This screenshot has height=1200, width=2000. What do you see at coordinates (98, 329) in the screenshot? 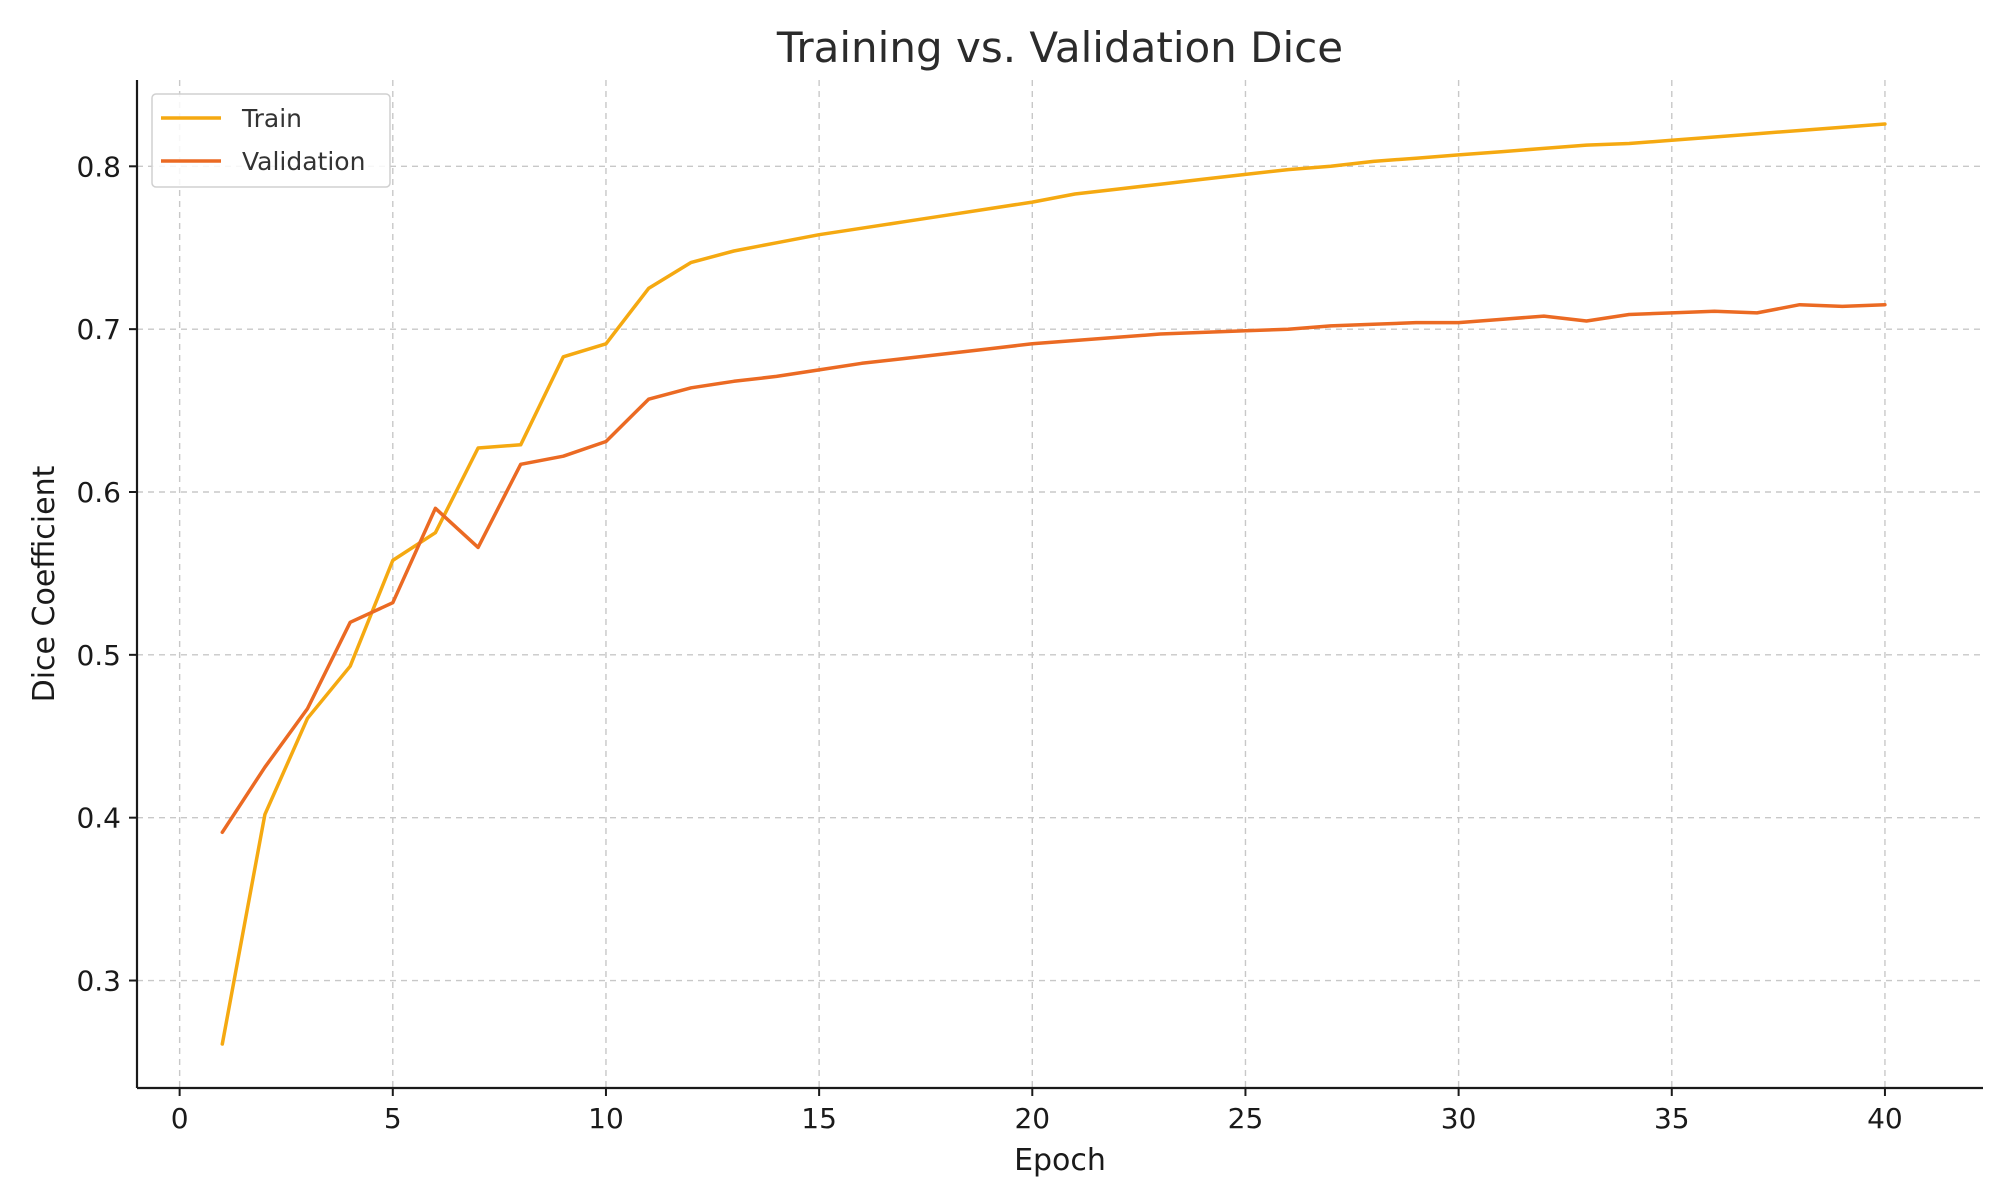
I see `y-tick-label: 0.7` at bounding box center [98, 329].